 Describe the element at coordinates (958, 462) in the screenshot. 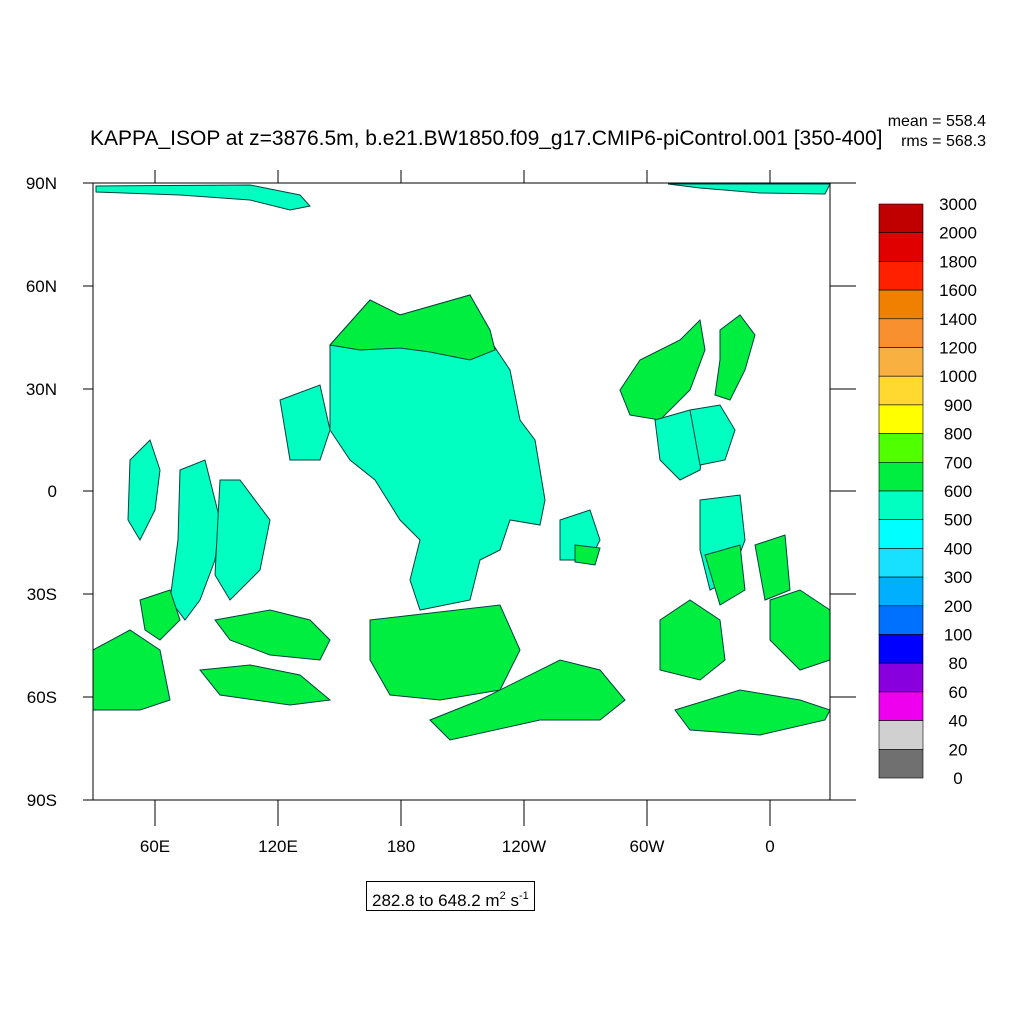

I see `colorbar-tick-label: 700` at that location.